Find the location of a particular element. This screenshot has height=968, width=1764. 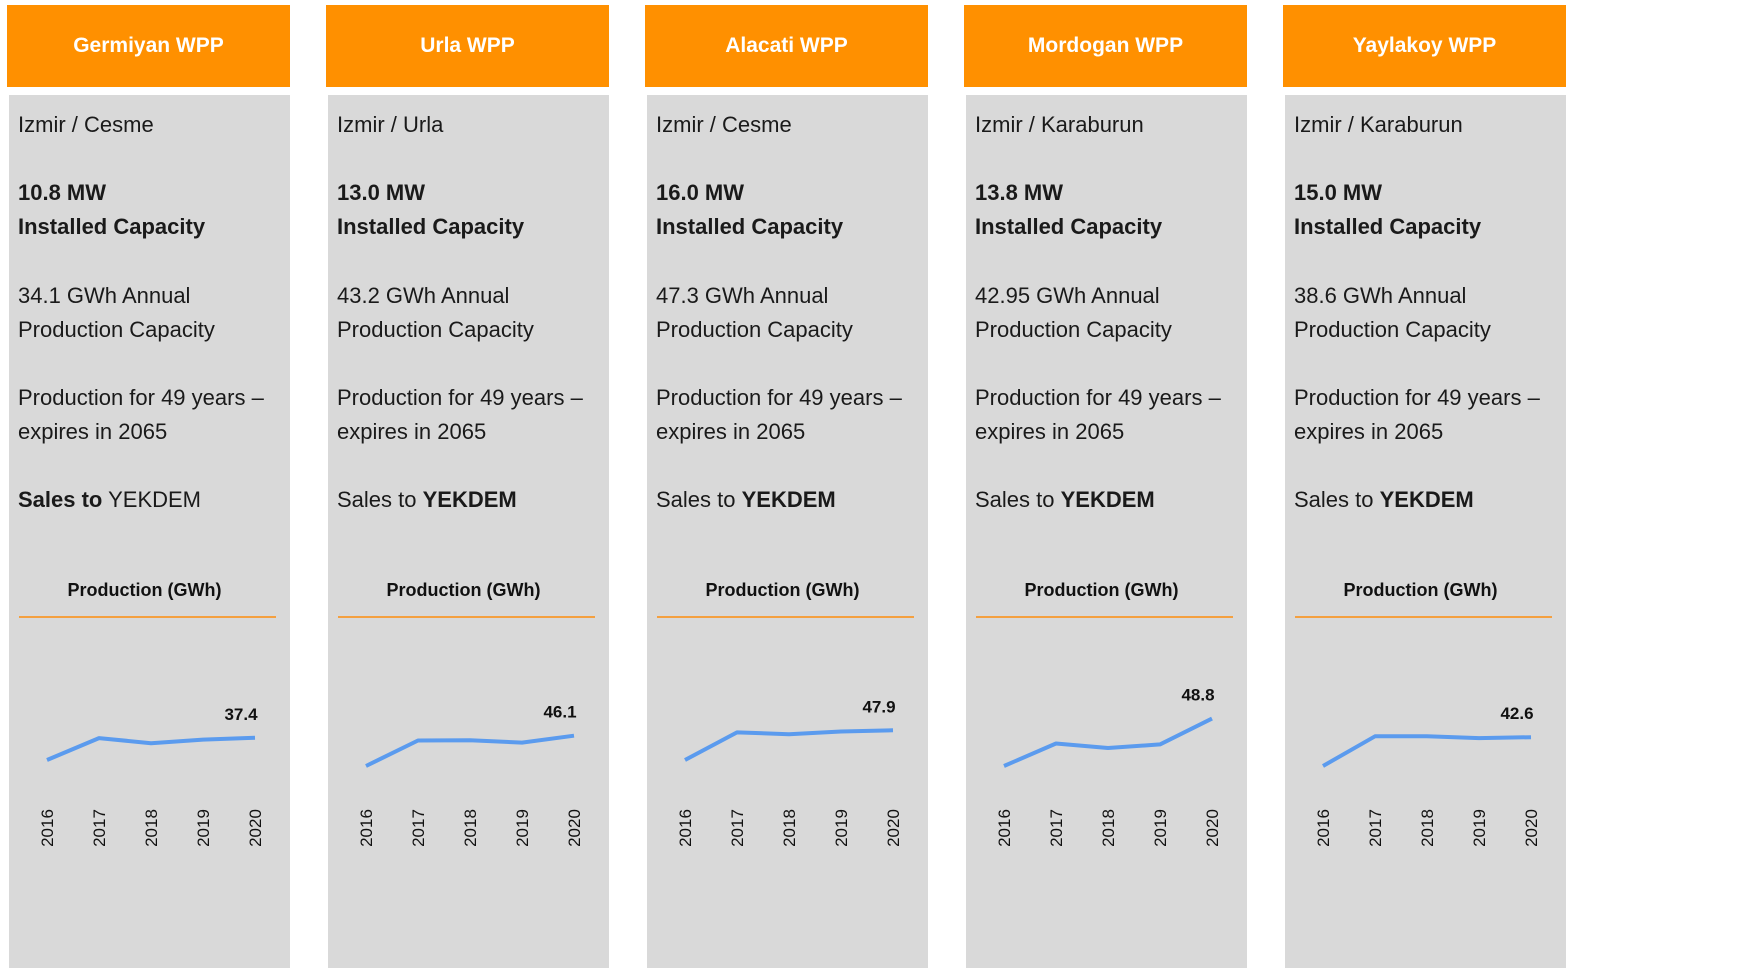

card-title: Yaylakoy WPP is located at coordinates (1424, 46).